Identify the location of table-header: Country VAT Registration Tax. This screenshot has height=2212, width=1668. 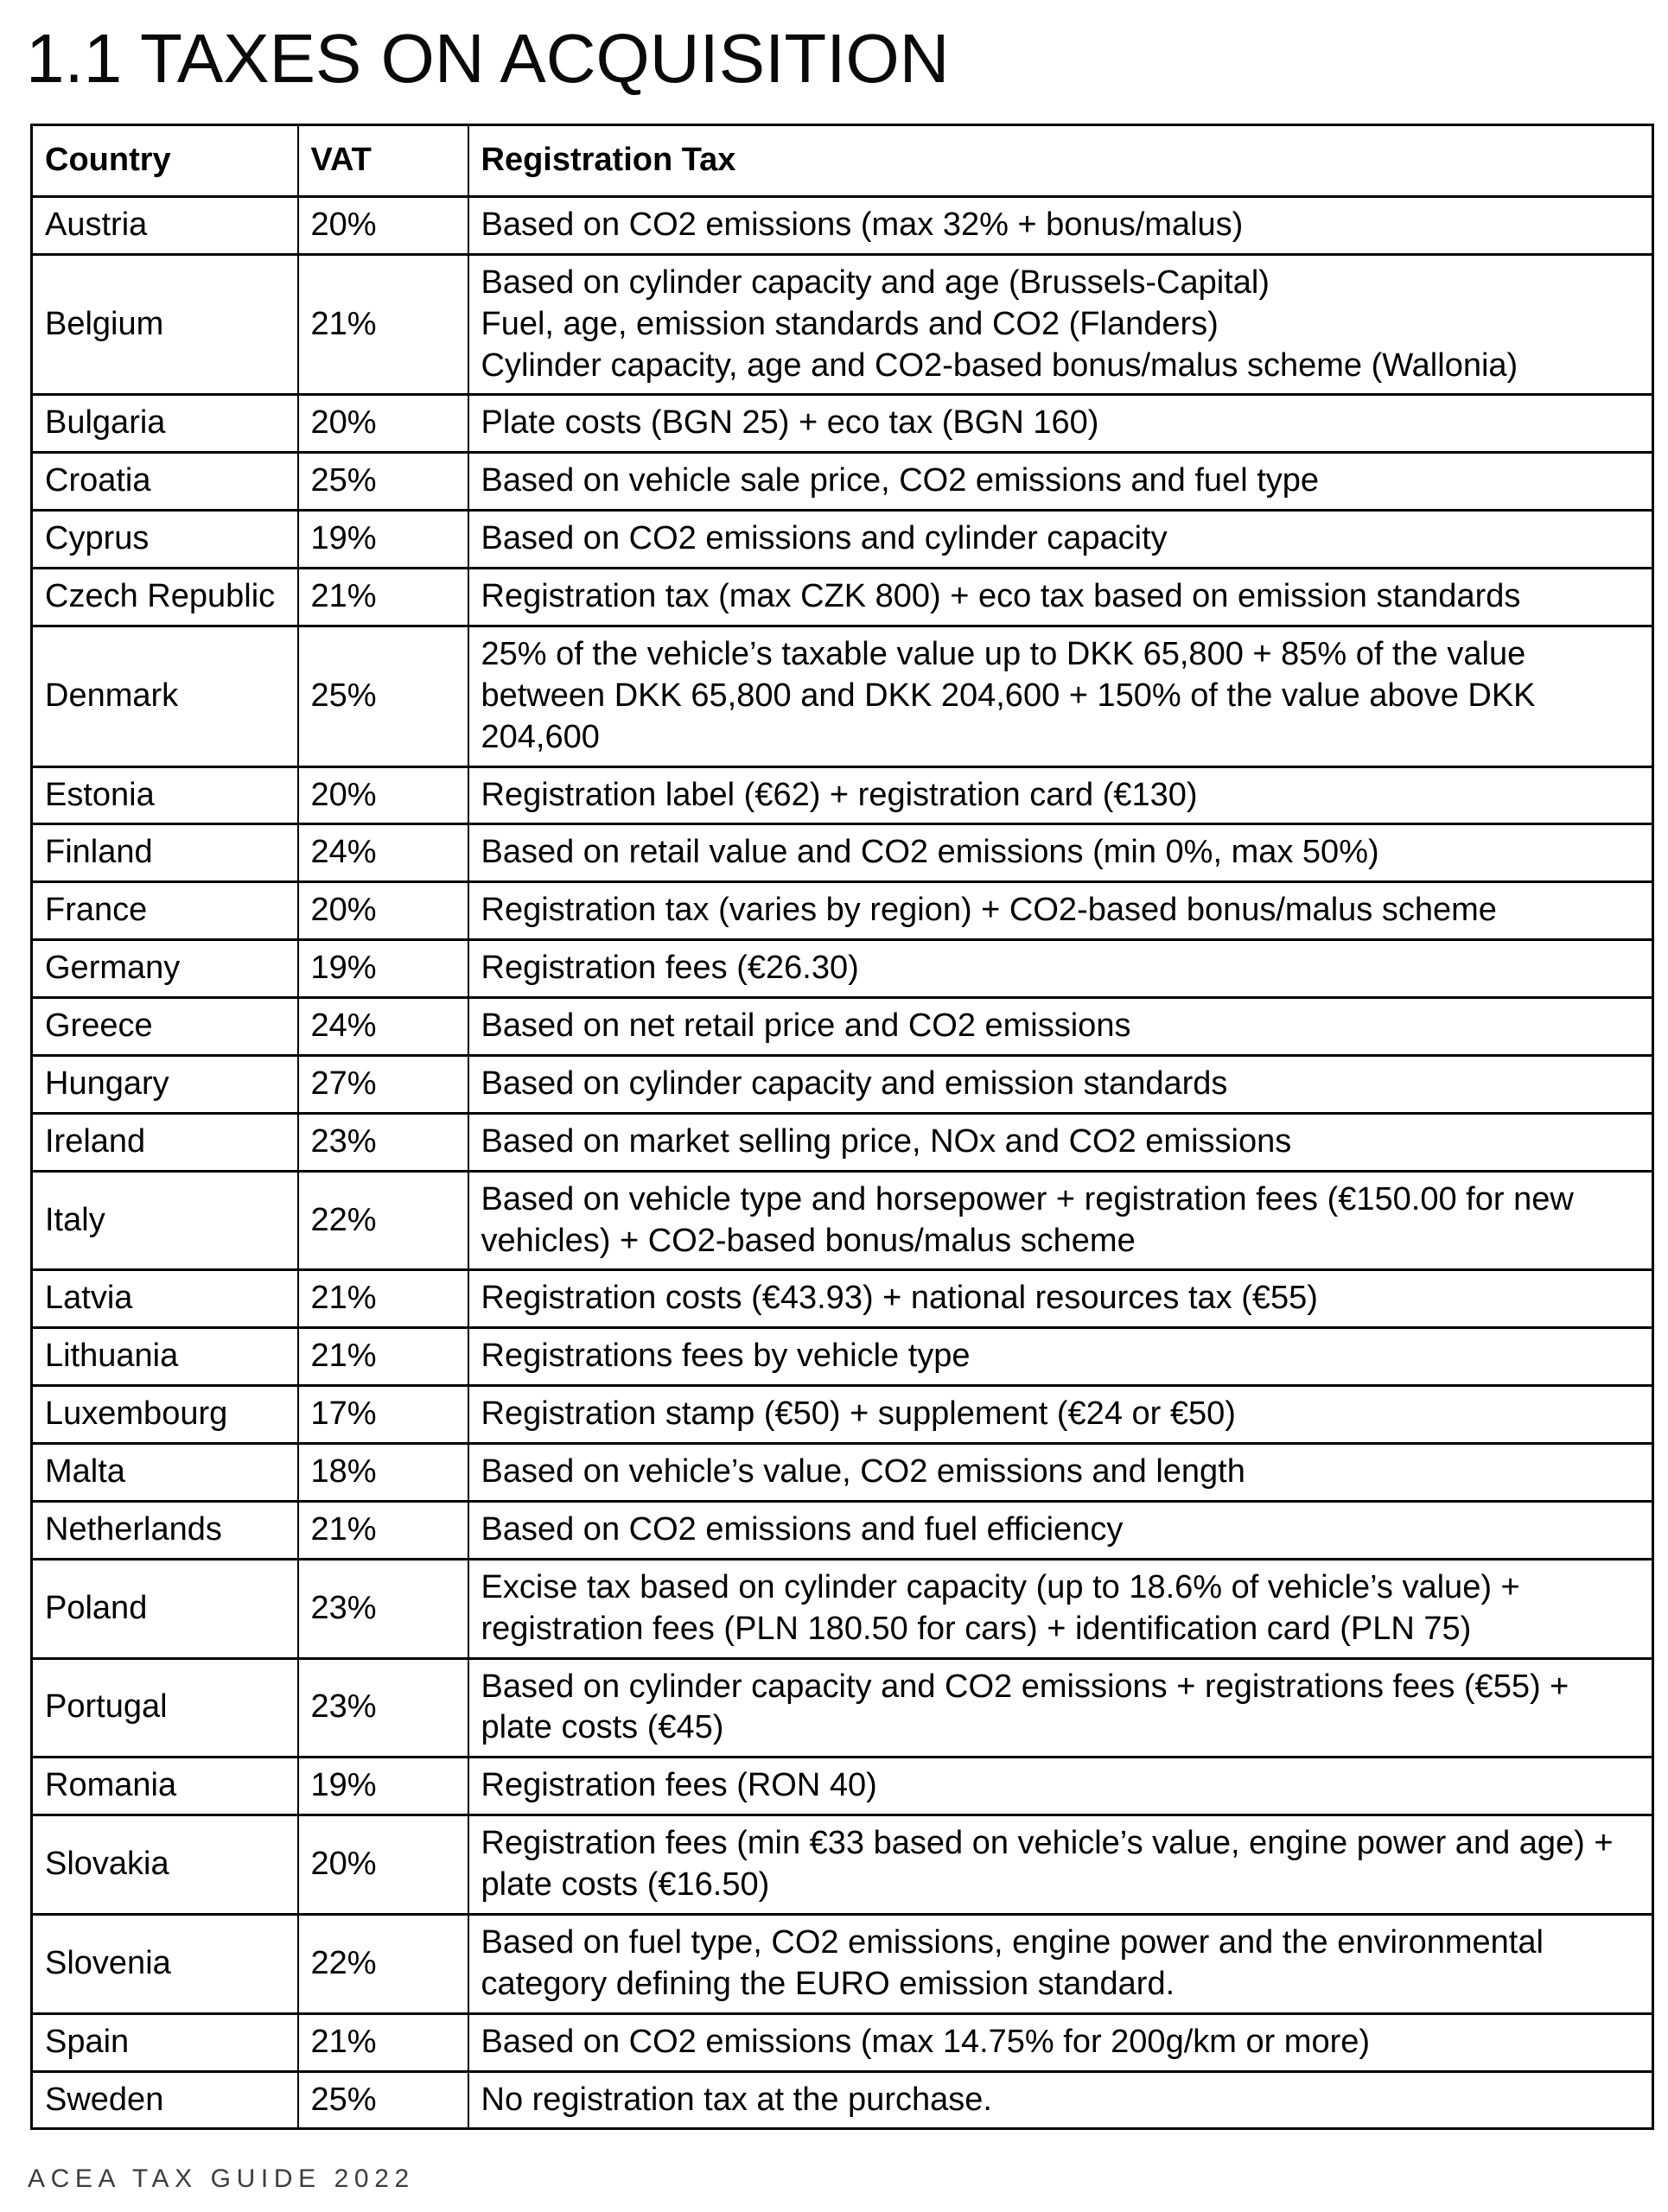
(842, 161).